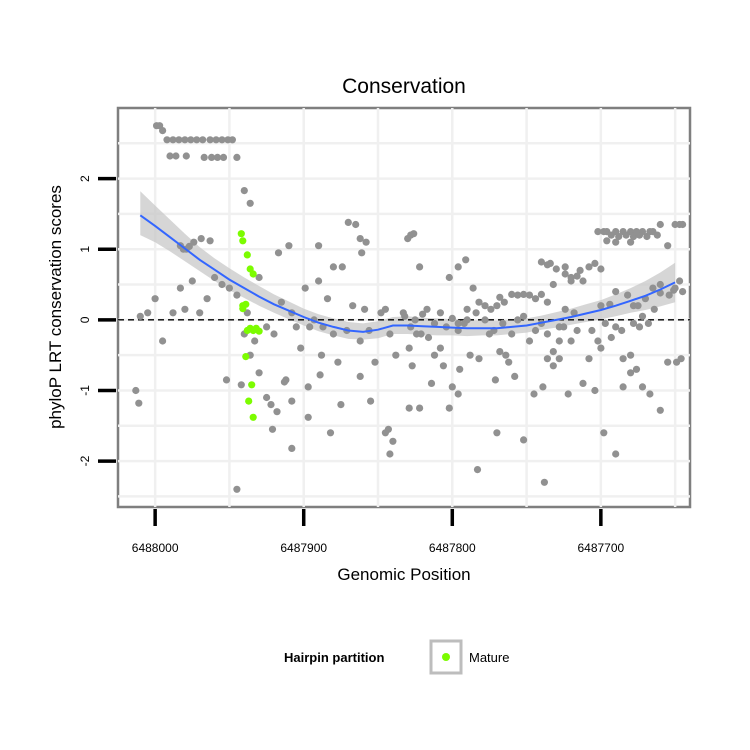 This screenshot has width=750, height=750. Describe the element at coordinates (334, 657) in the screenshot. I see `legend-title: Hairpin partition` at that location.